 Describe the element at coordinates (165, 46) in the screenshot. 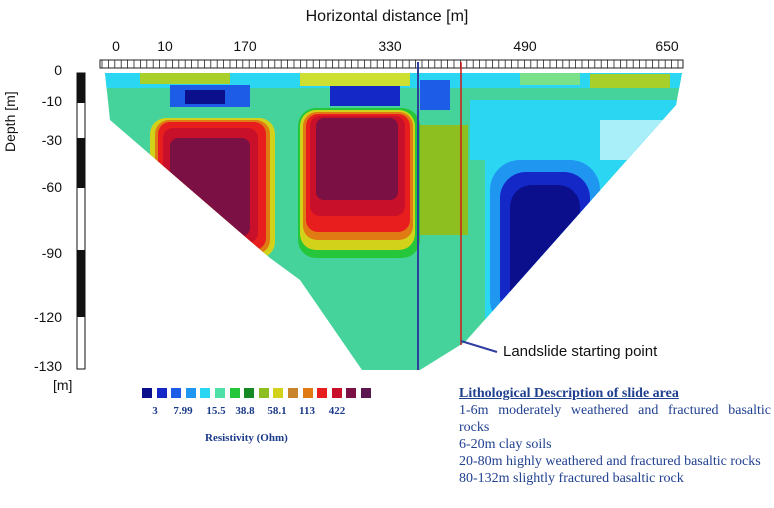

I see `x-tick-label: 10` at that location.